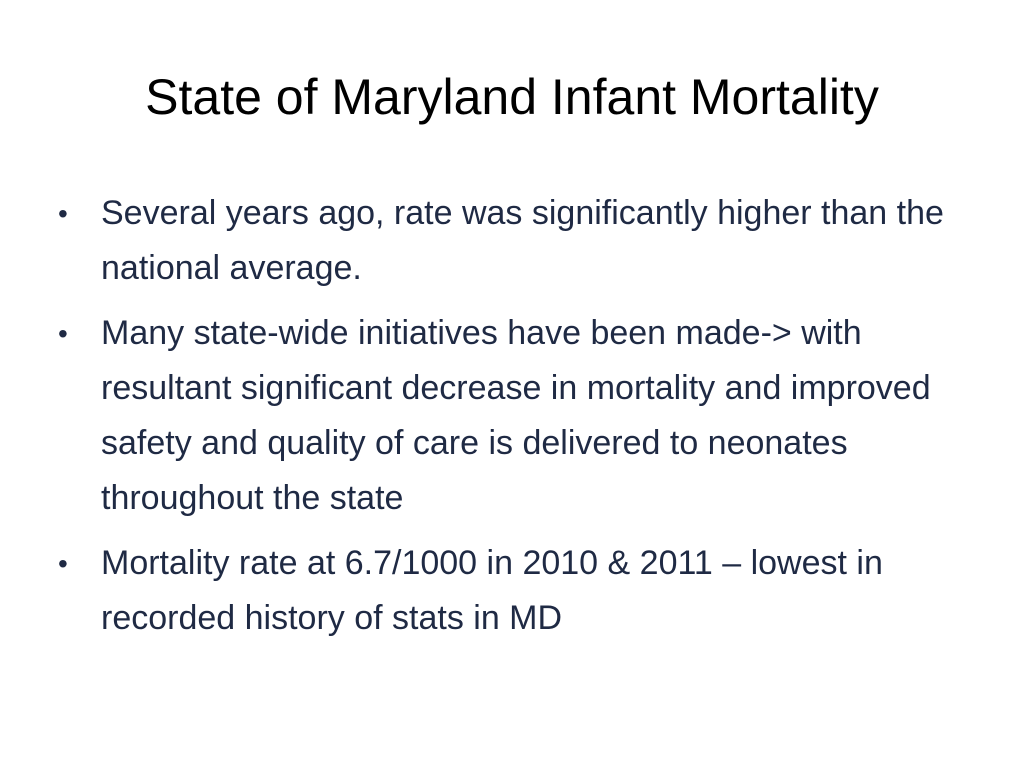 The image size is (1024, 768). I want to click on slide-title: State of Maryland Infant Mortality, so click(512, 97).